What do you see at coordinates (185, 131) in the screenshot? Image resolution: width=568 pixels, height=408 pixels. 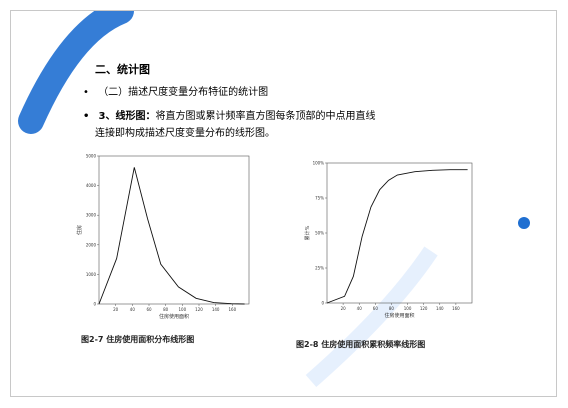 I see `bullet-2-continuation: 连接即构成描述尺度变量分布的线形图。` at bounding box center [185, 131].